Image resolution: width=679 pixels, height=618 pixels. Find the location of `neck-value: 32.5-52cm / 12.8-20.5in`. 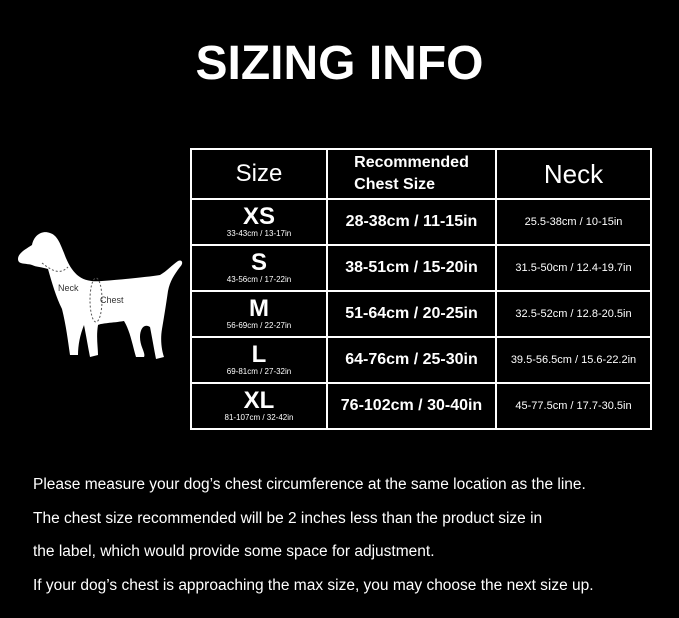

neck-value: 32.5-52cm / 12.8-20.5in is located at coordinates (573, 314).